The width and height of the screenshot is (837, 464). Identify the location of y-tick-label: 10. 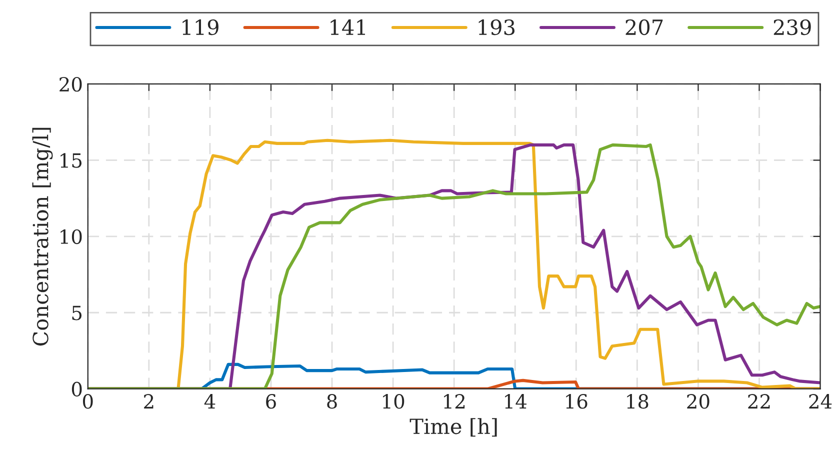
(71, 236).